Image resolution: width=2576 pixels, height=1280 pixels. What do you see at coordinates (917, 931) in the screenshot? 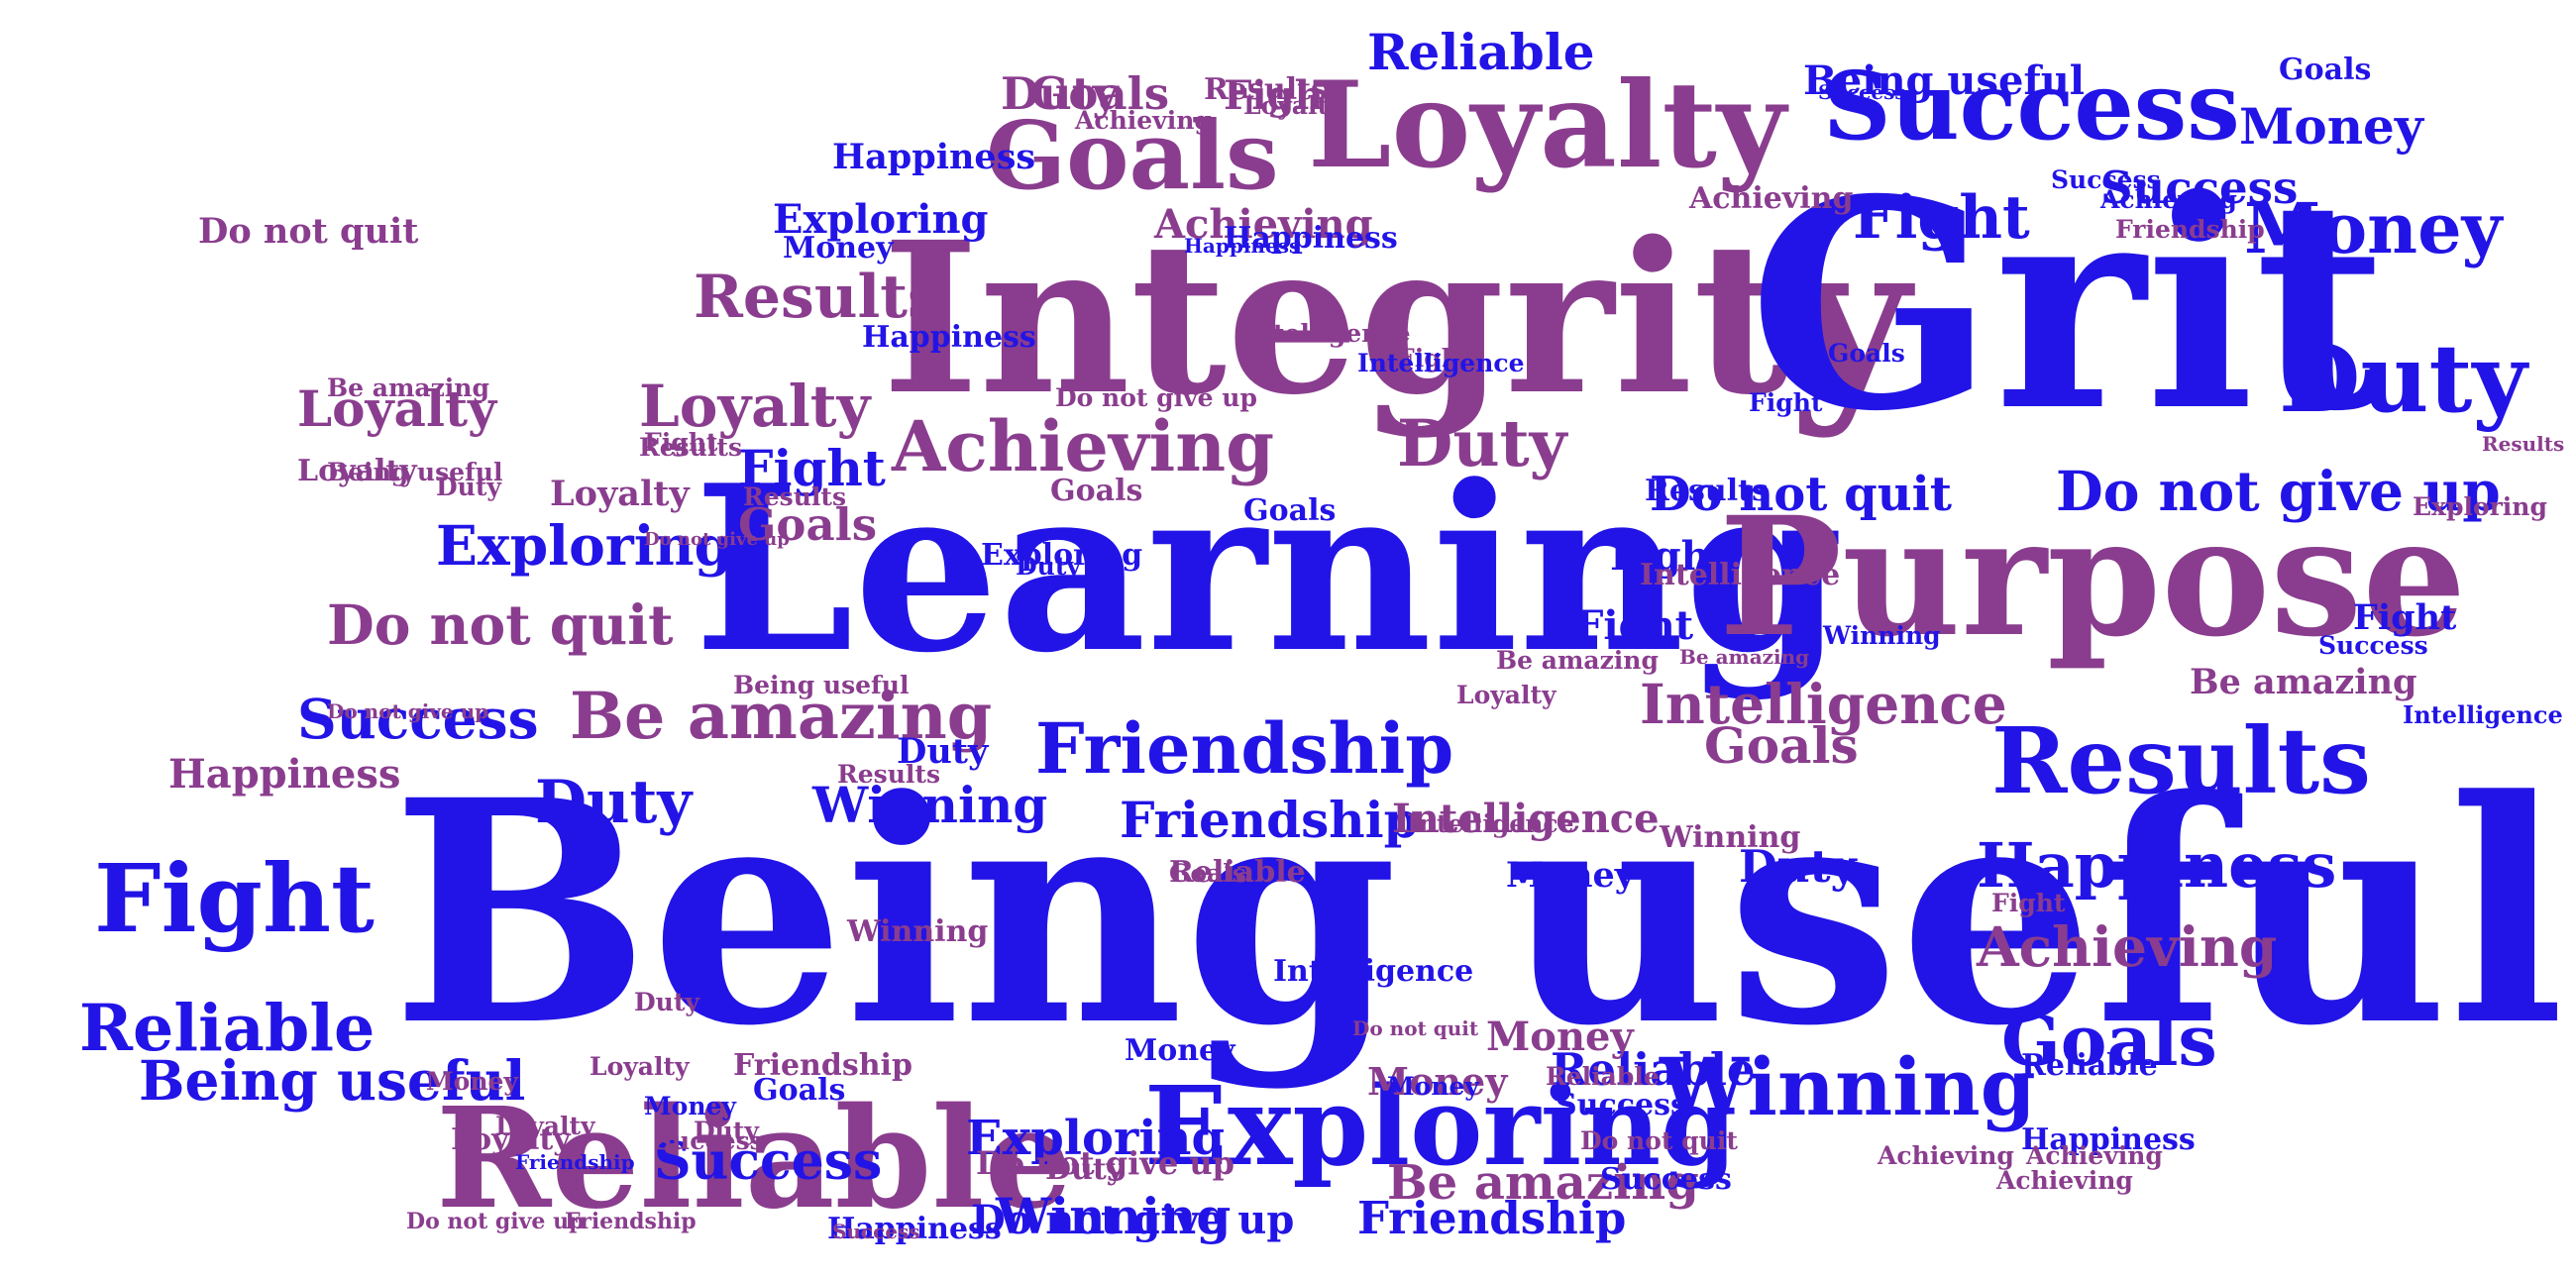
I see `cloud-word: Winning` at bounding box center [917, 931].